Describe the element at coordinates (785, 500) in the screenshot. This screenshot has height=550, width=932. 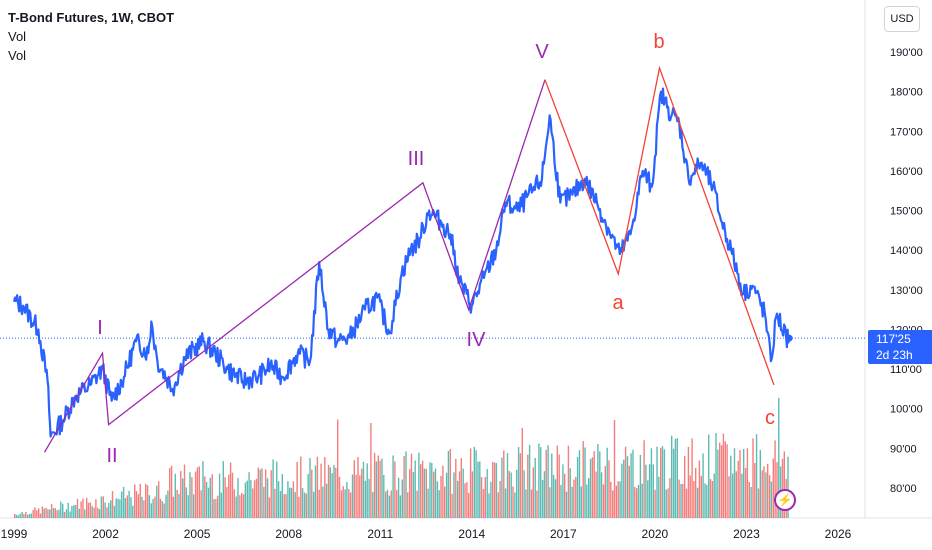
I see `lightning-icon: ⚡` at that location.